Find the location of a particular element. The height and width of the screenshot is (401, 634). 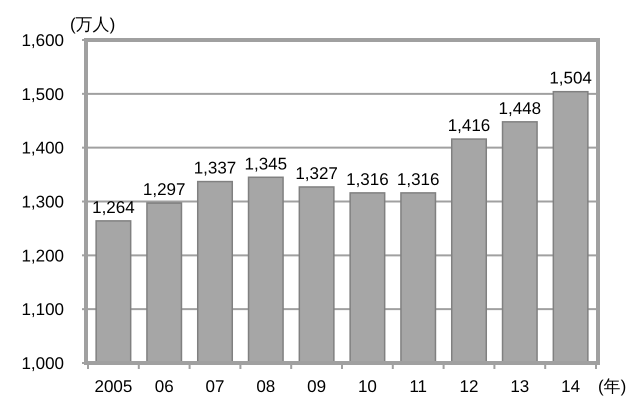

x-tick-label: 12 is located at coordinates (469, 386).